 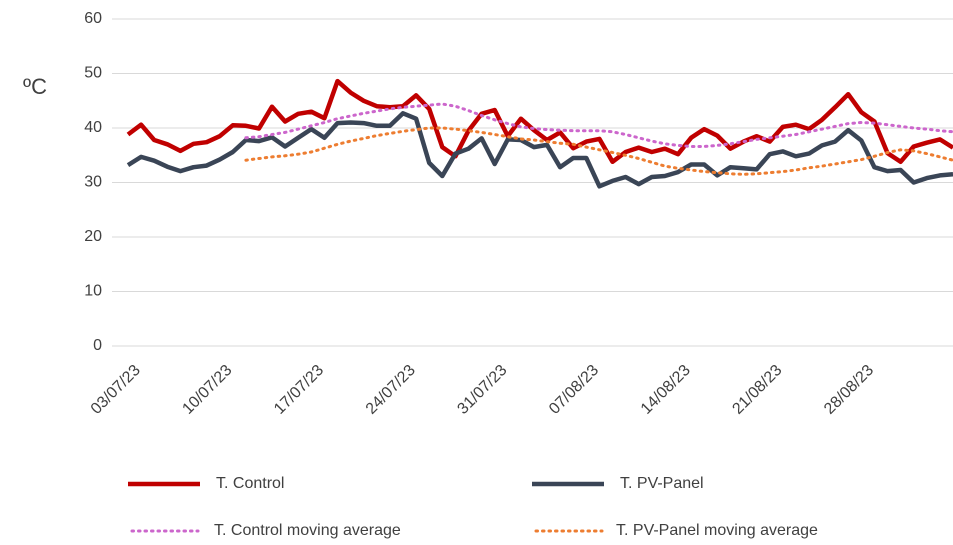 I want to click on y-tick-label: 10, so click(x=93, y=291).